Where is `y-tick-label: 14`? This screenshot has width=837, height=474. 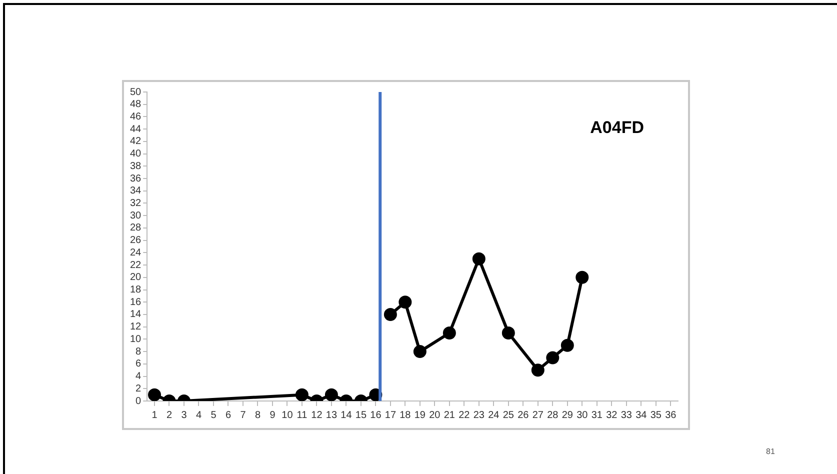 y-tick-label: 14 is located at coordinates (136, 314).